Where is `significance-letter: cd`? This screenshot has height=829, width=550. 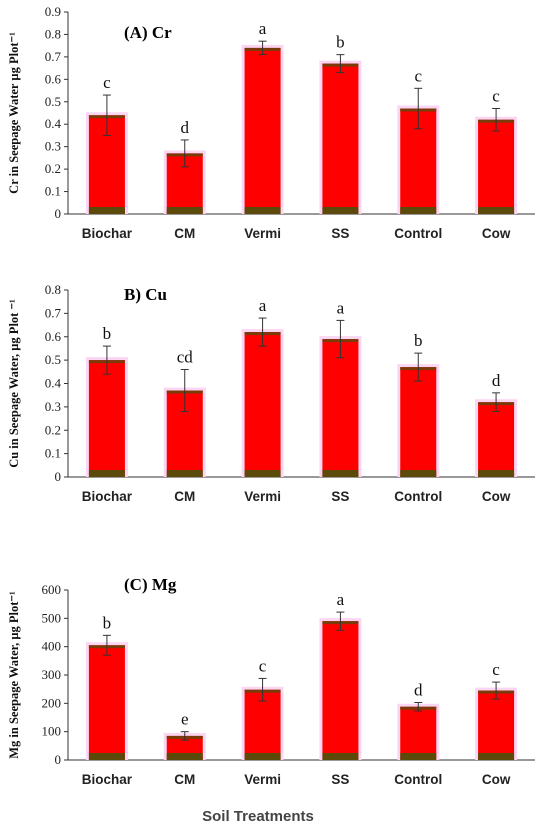 significance-letter: cd is located at coordinates (185, 356).